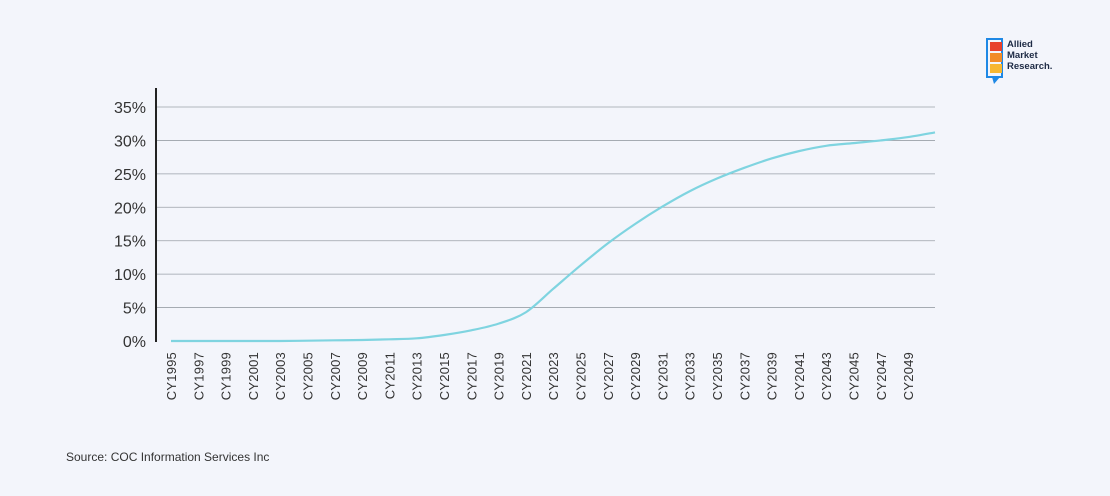  I want to click on x-tick-label: CY2001, so click(253, 376).